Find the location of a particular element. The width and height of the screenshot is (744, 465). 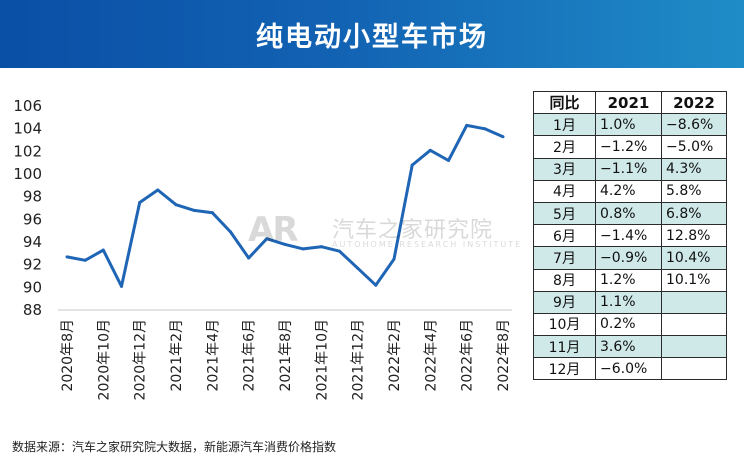

table-row: 7月 −0.9% 10.4% is located at coordinates (630, 258).